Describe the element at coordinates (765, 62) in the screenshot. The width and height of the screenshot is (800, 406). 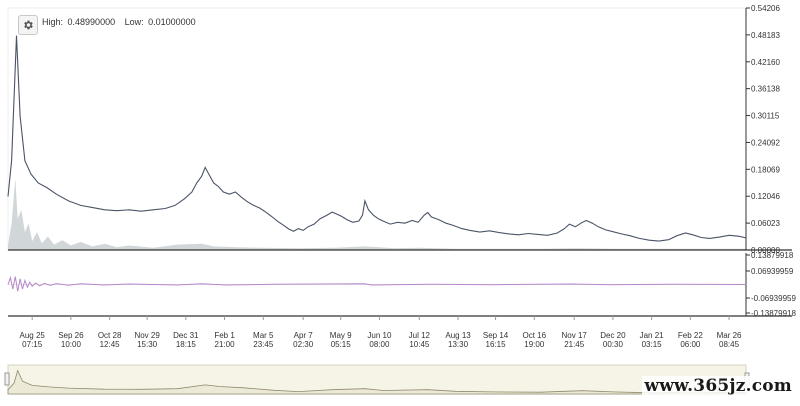
I see `price-y-tick-label: 0.42160` at that location.